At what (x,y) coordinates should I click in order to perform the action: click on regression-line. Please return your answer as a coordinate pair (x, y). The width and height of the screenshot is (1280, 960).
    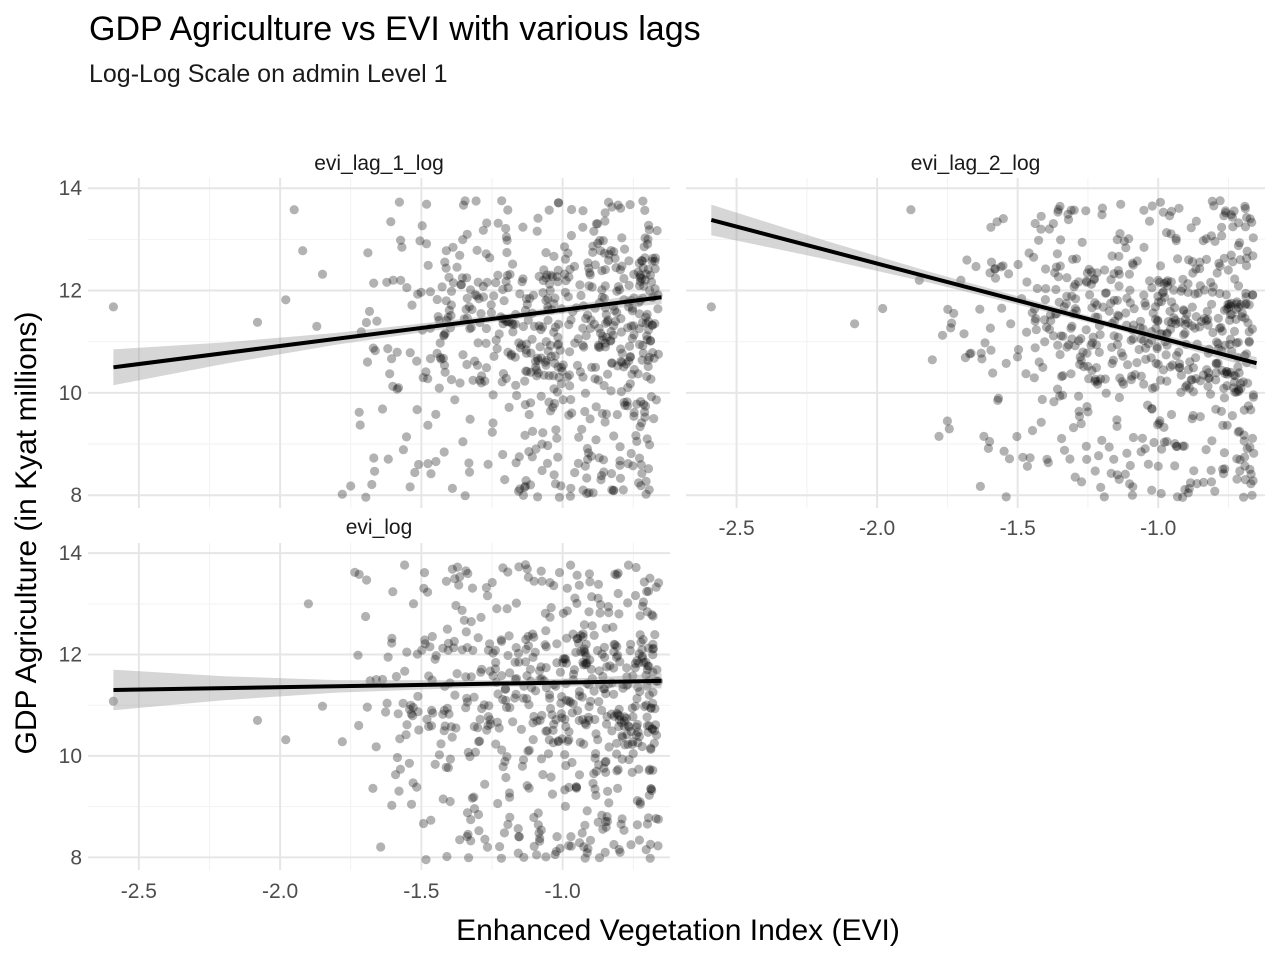
    Looking at the image, I should click on (984, 292).